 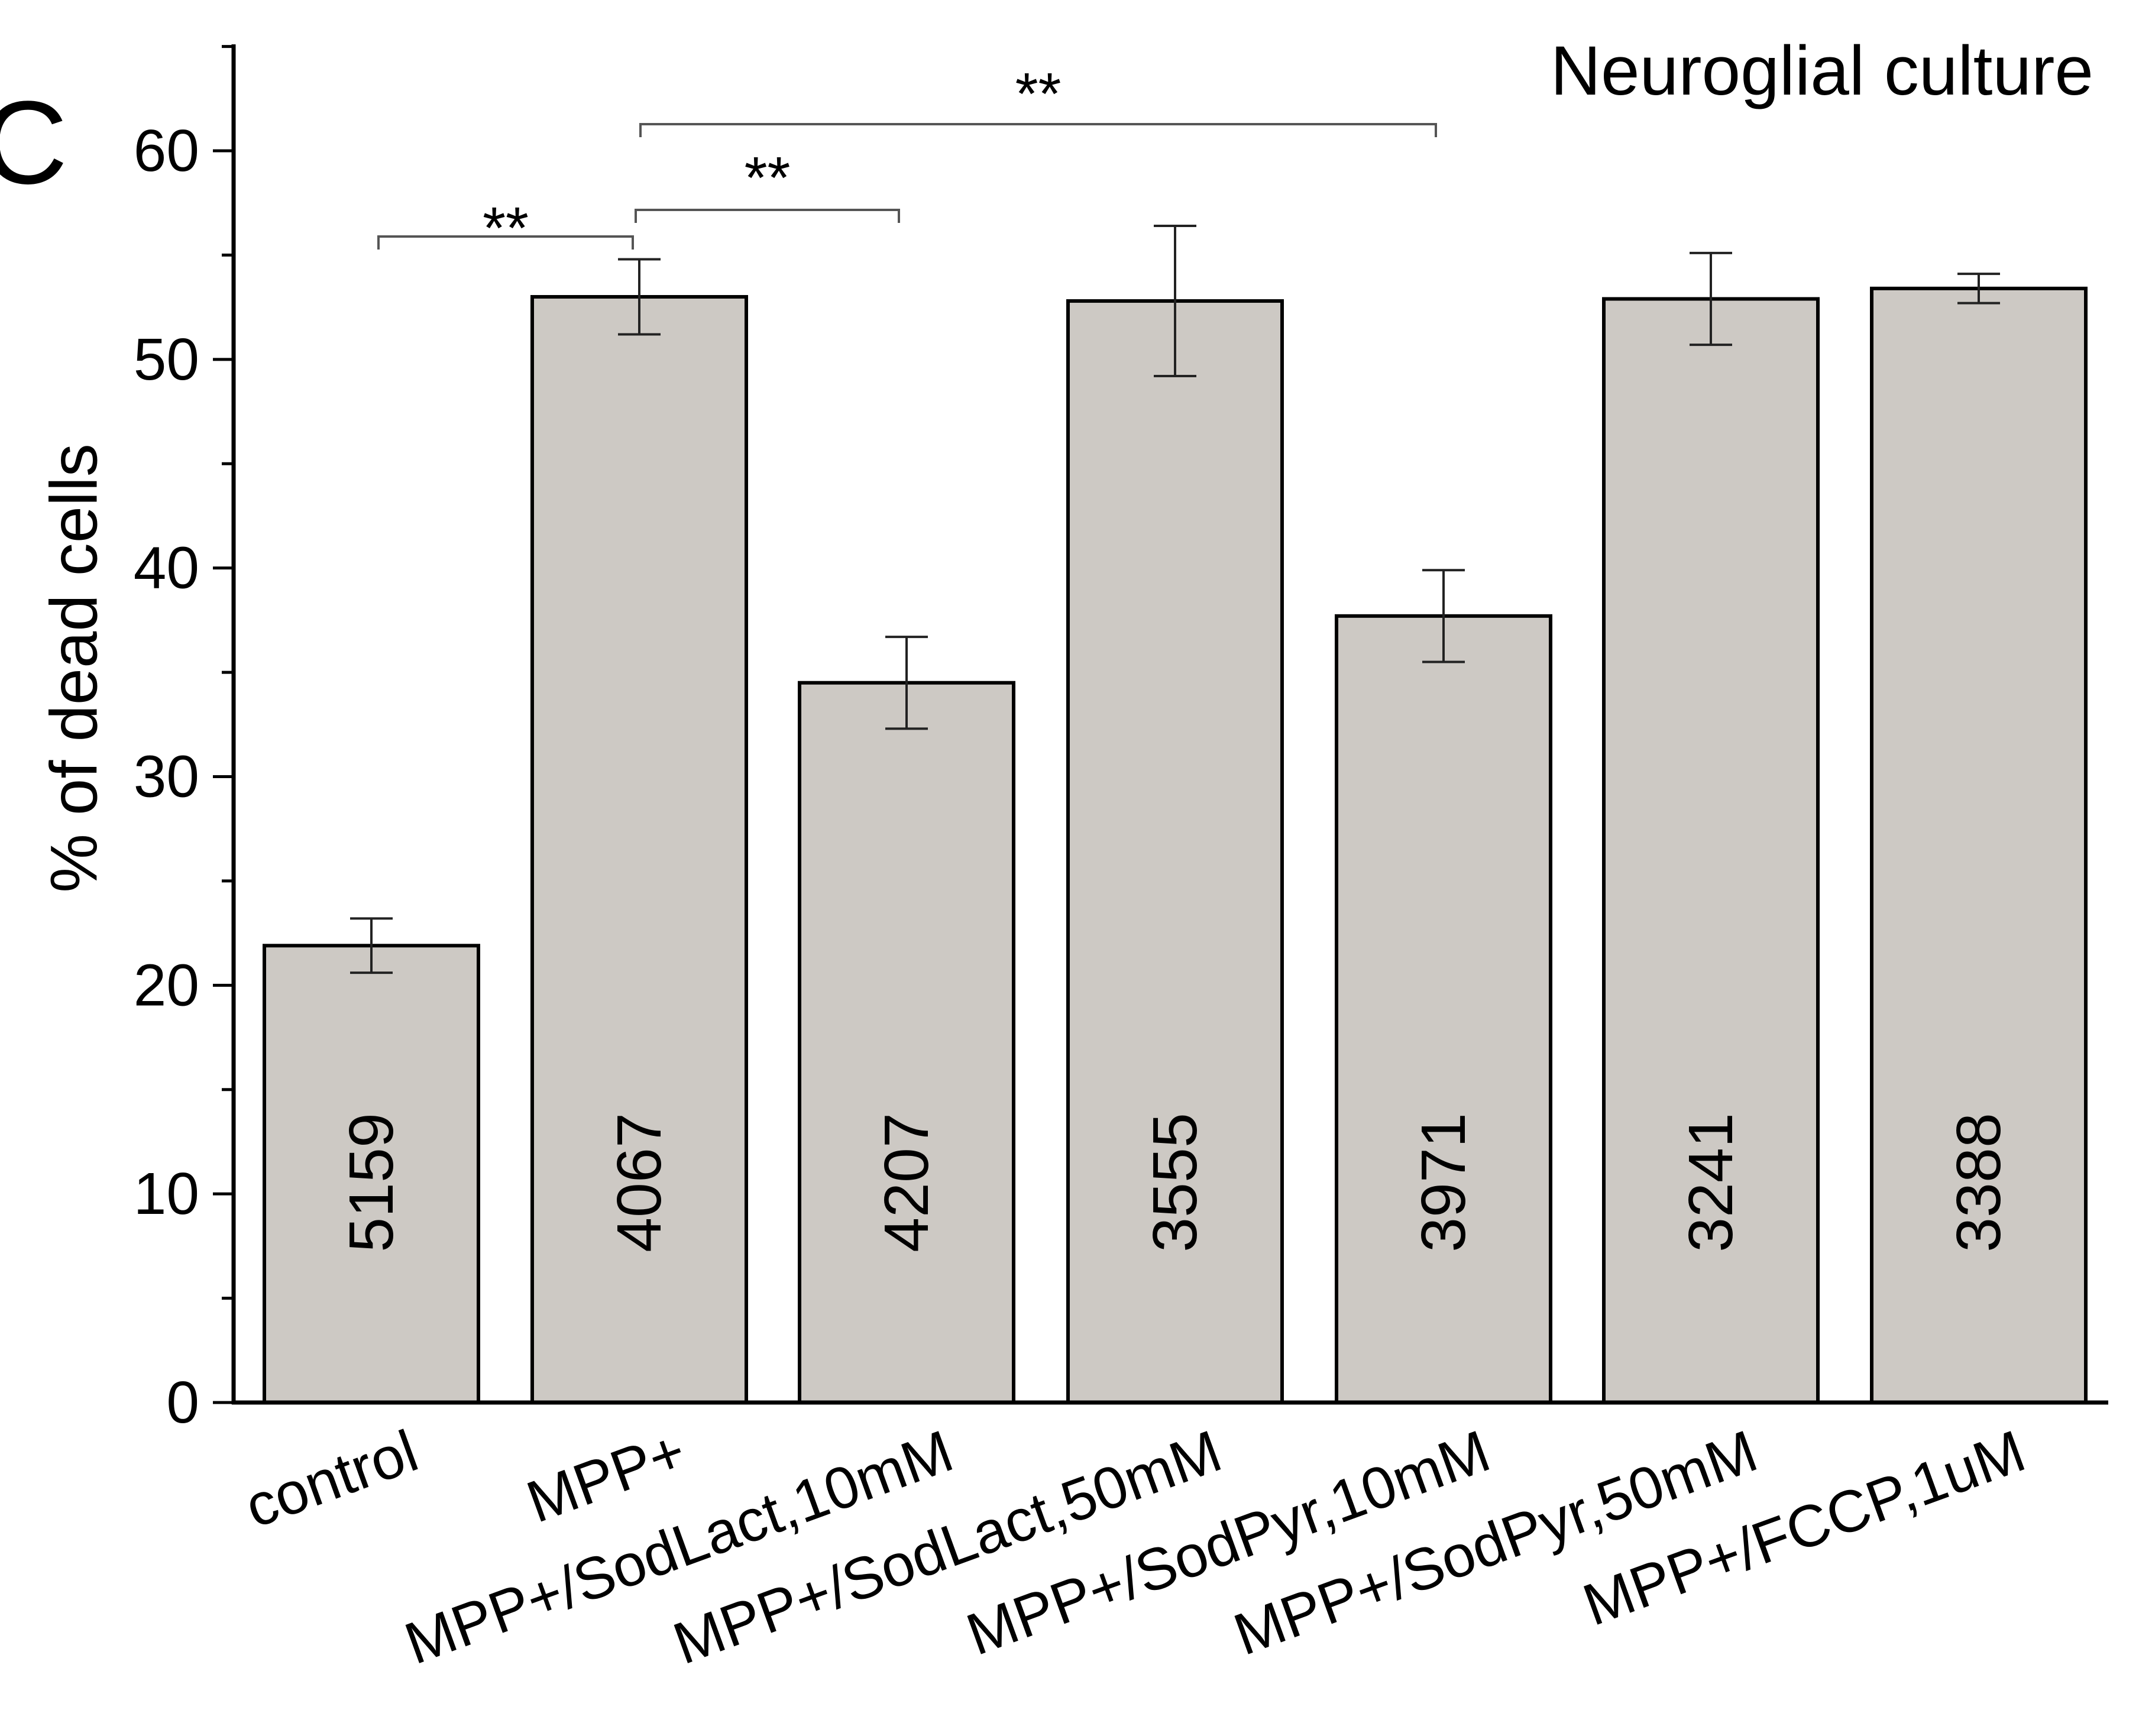 What do you see at coordinates (332, 1478) in the screenshot?
I see `x-category-label: control` at bounding box center [332, 1478].